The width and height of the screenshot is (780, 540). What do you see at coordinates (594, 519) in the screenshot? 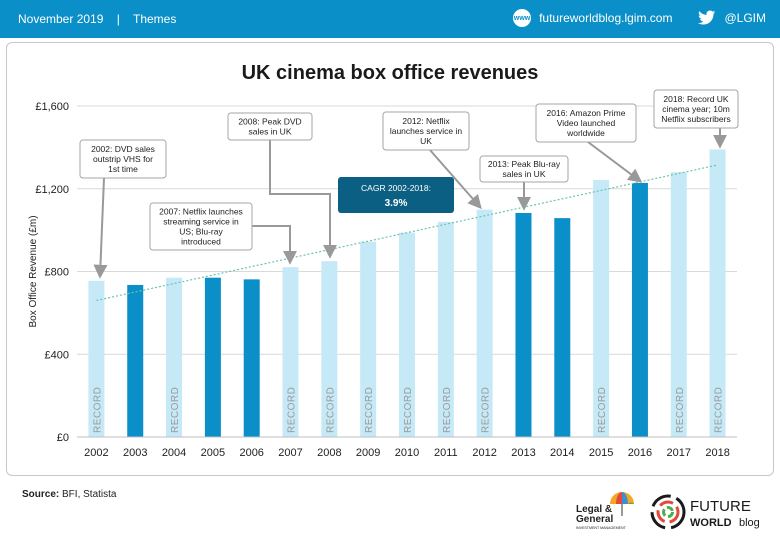
I see `lg-logo-line2: General` at bounding box center [594, 519].